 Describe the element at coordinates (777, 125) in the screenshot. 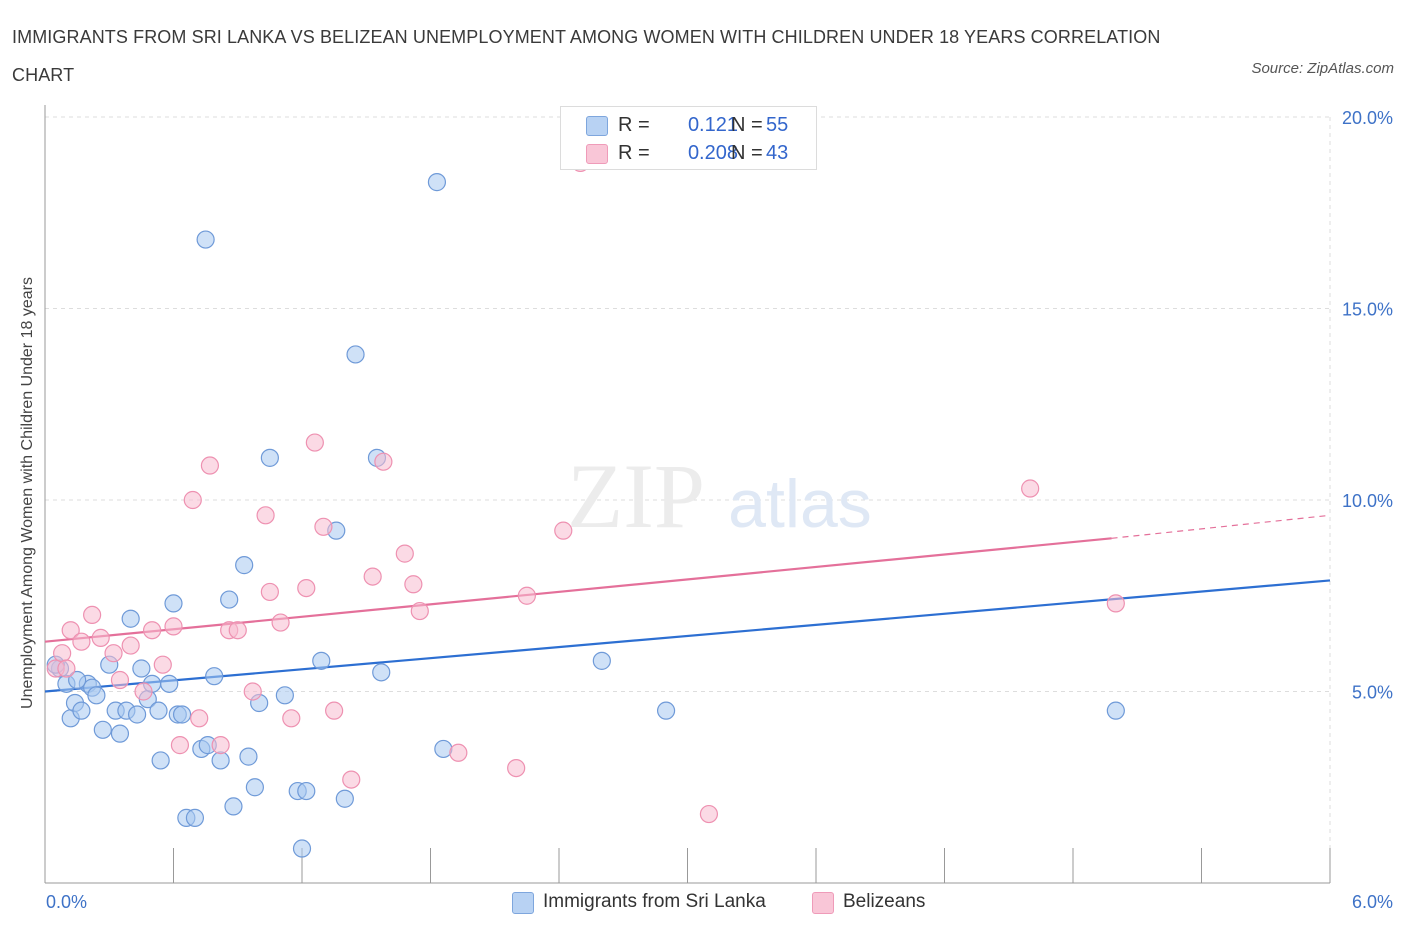

I see `n-value: 55` at that location.